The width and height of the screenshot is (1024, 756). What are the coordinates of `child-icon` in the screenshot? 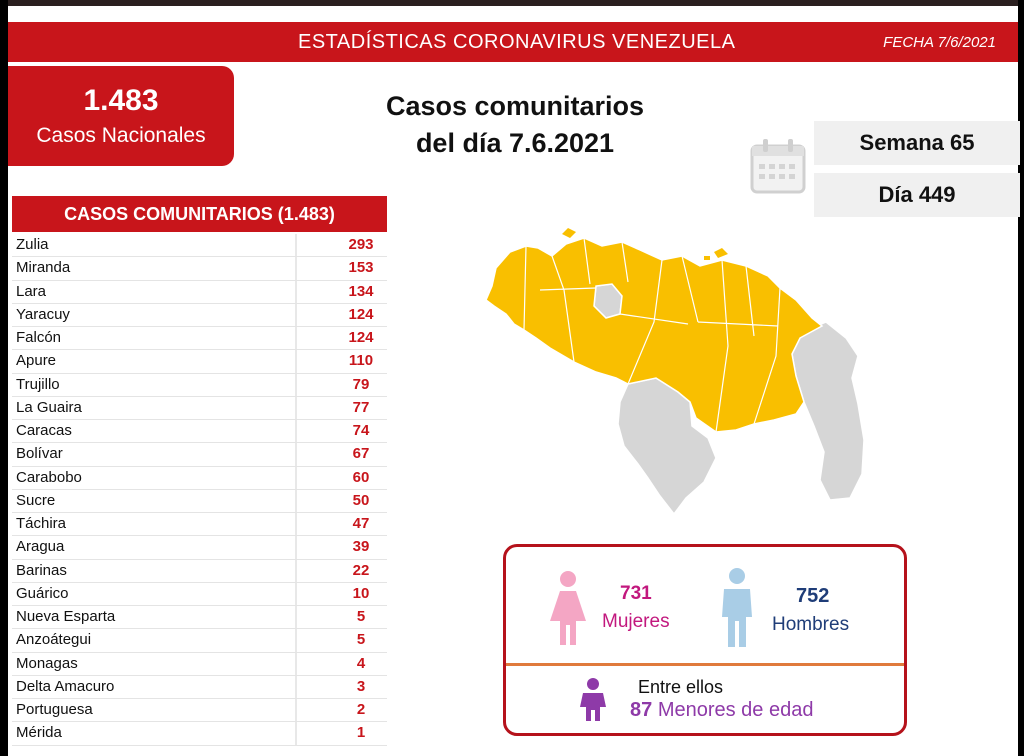 It's located at (593, 699).